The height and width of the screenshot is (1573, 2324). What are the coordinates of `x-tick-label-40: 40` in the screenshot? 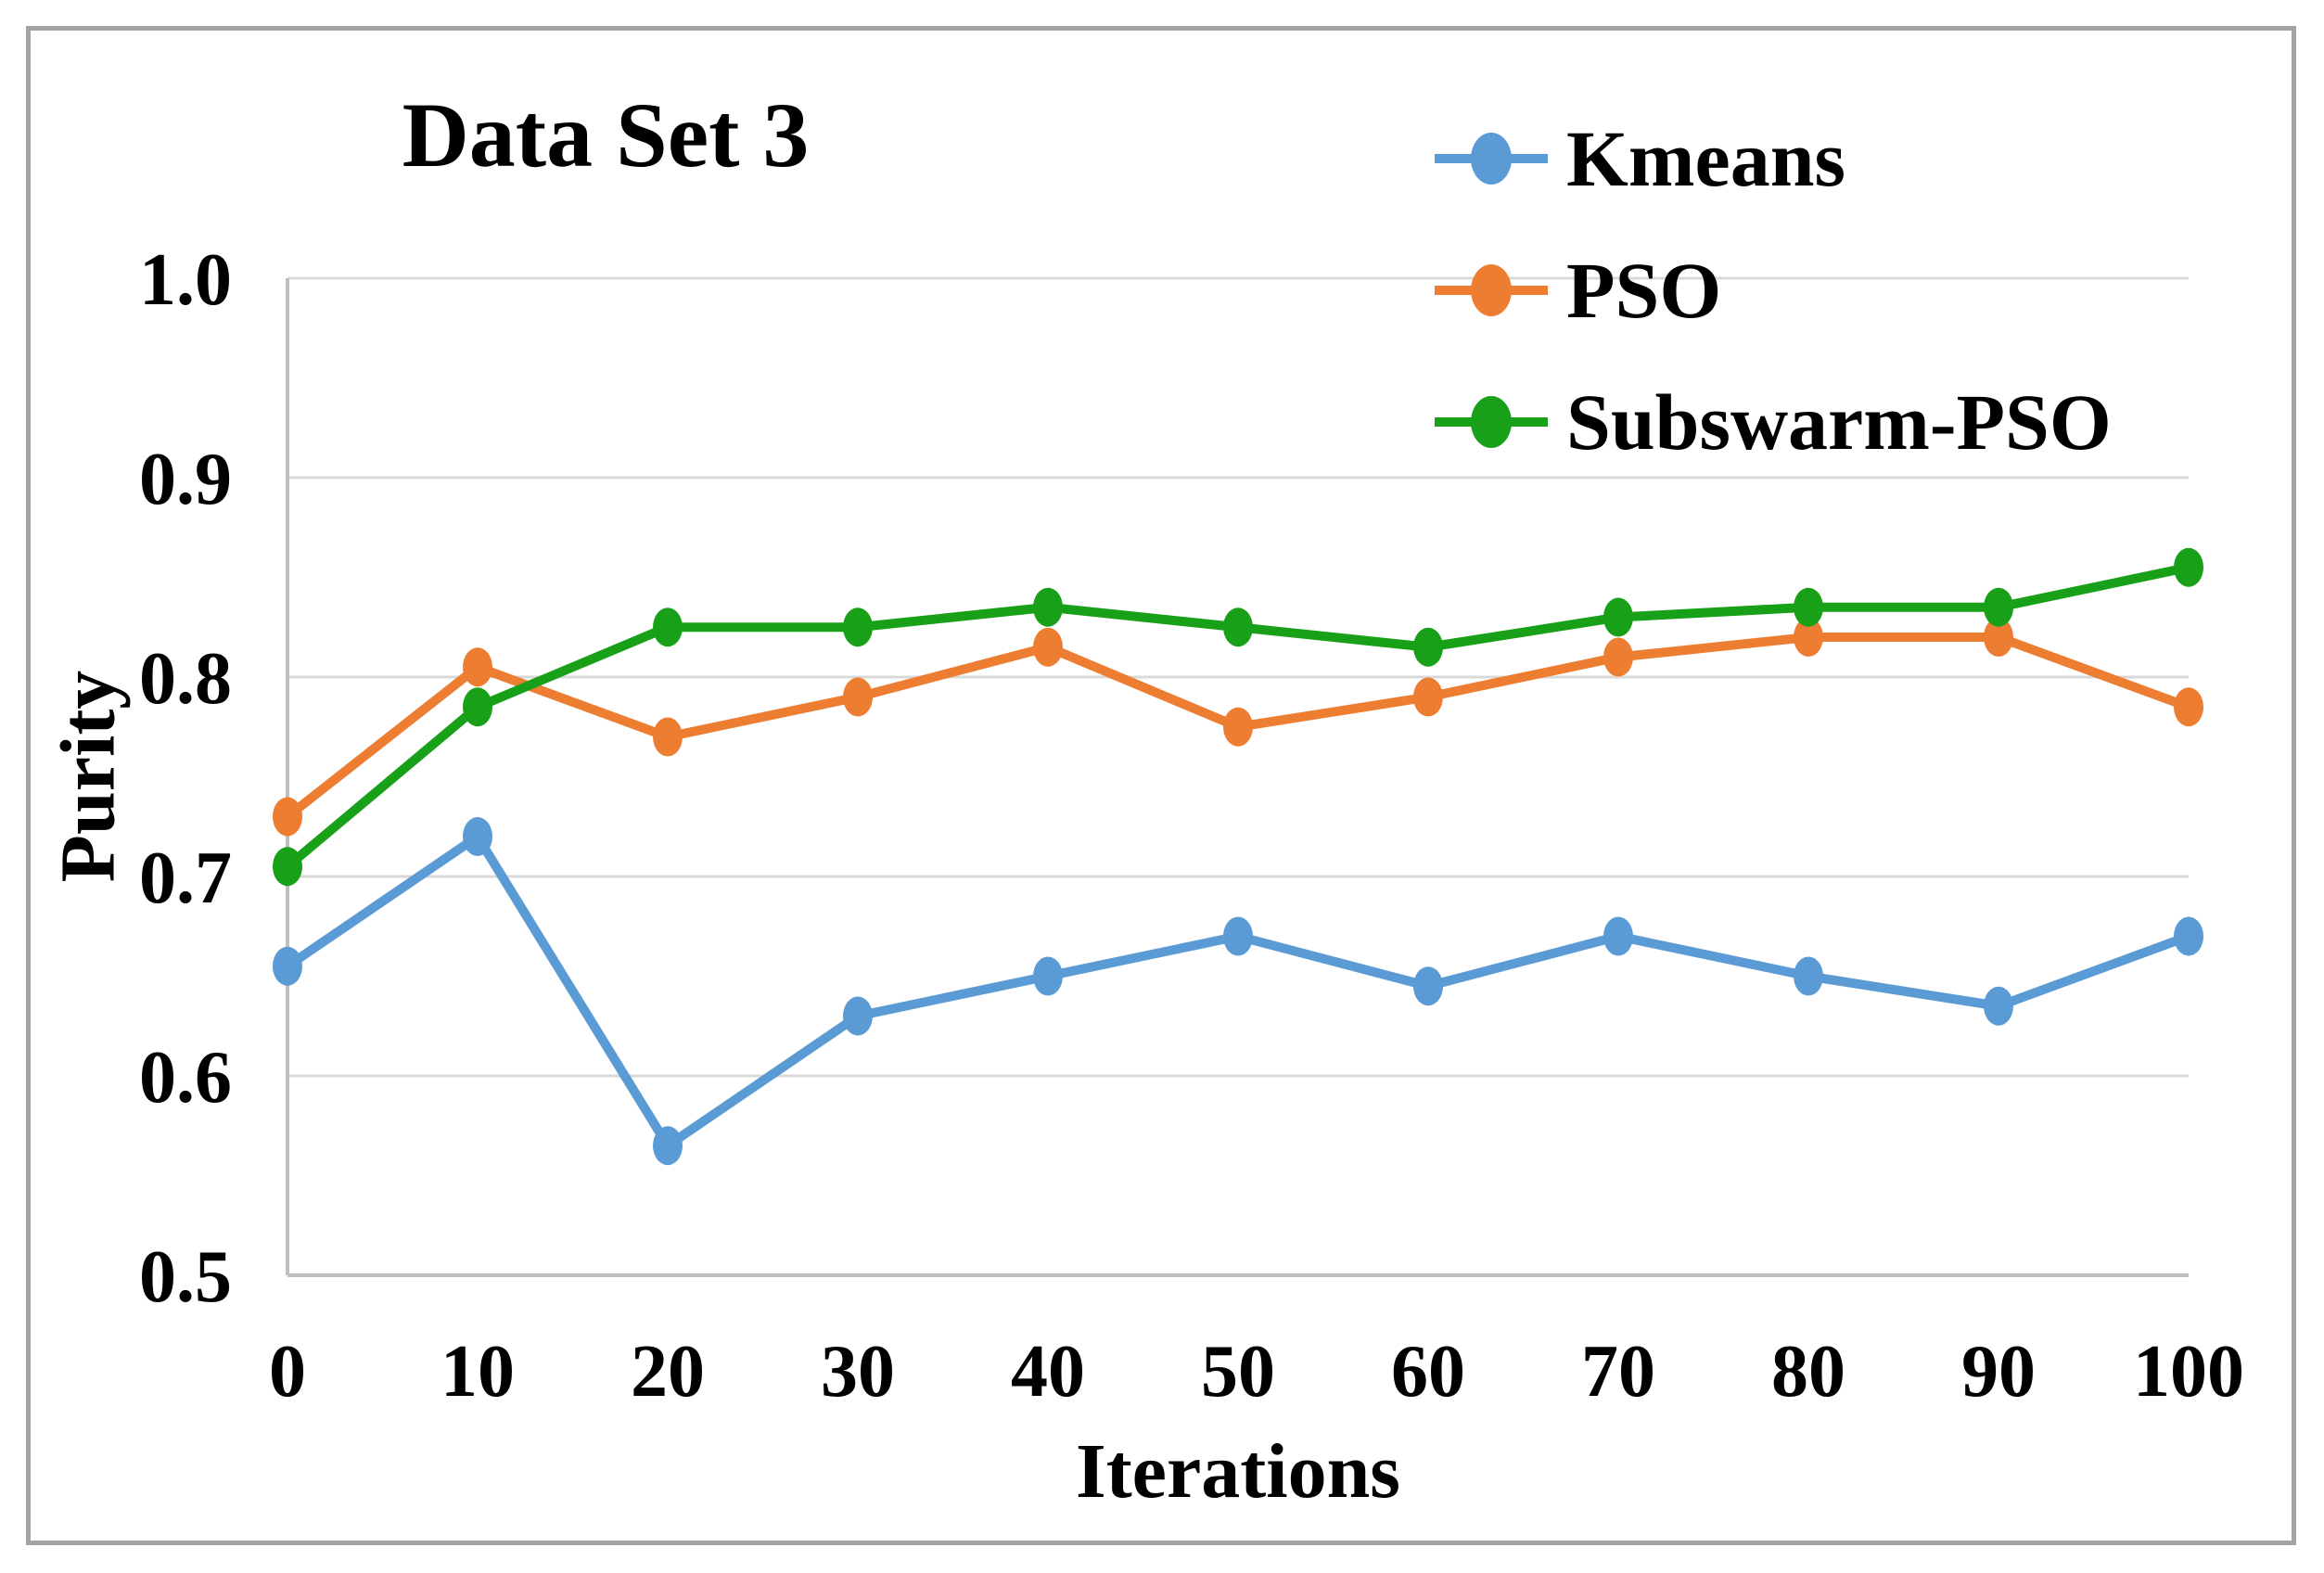 It's located at (1048, 1372).